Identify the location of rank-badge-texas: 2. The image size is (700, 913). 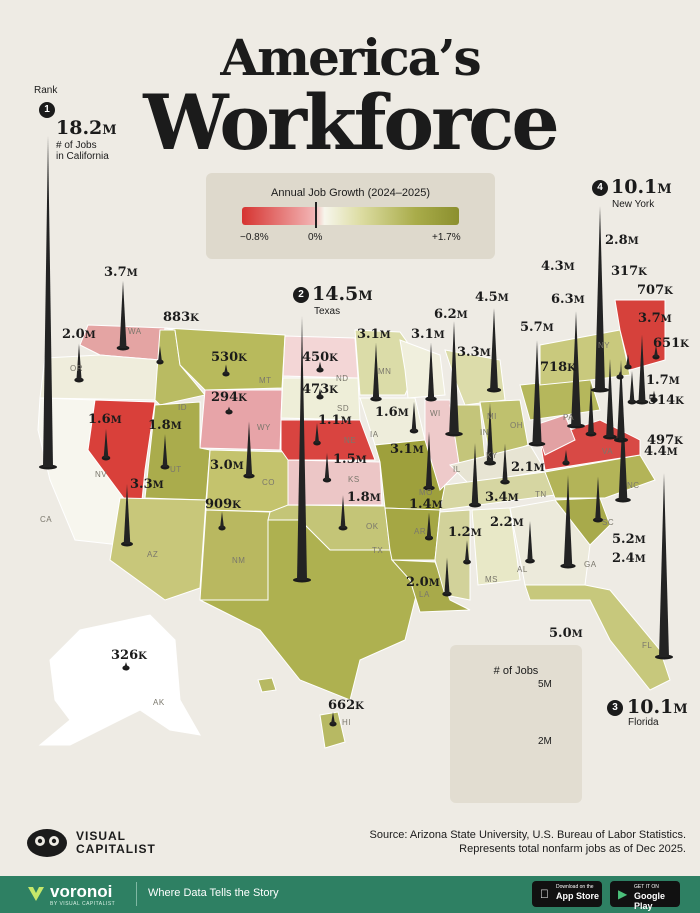
(301, 295).